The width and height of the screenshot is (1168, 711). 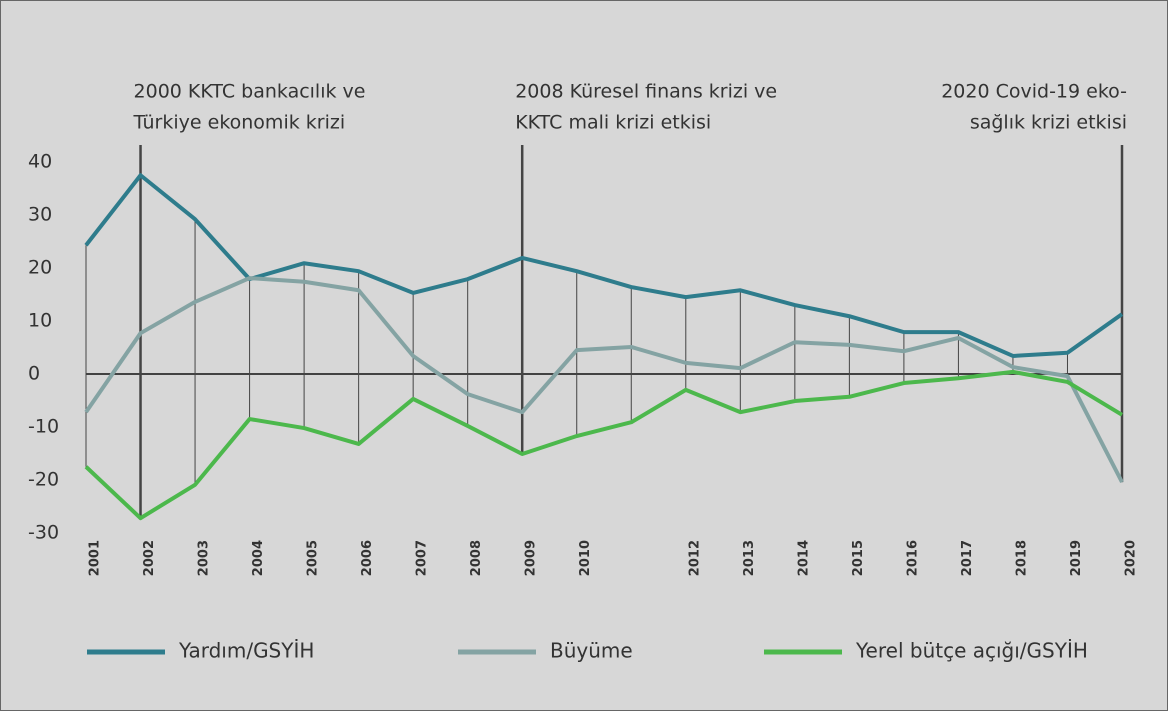 What do you see at coordinates (531, 558) in the screenshot?
I see `x-tick-label: 2009` at bounding box center [531, 558].